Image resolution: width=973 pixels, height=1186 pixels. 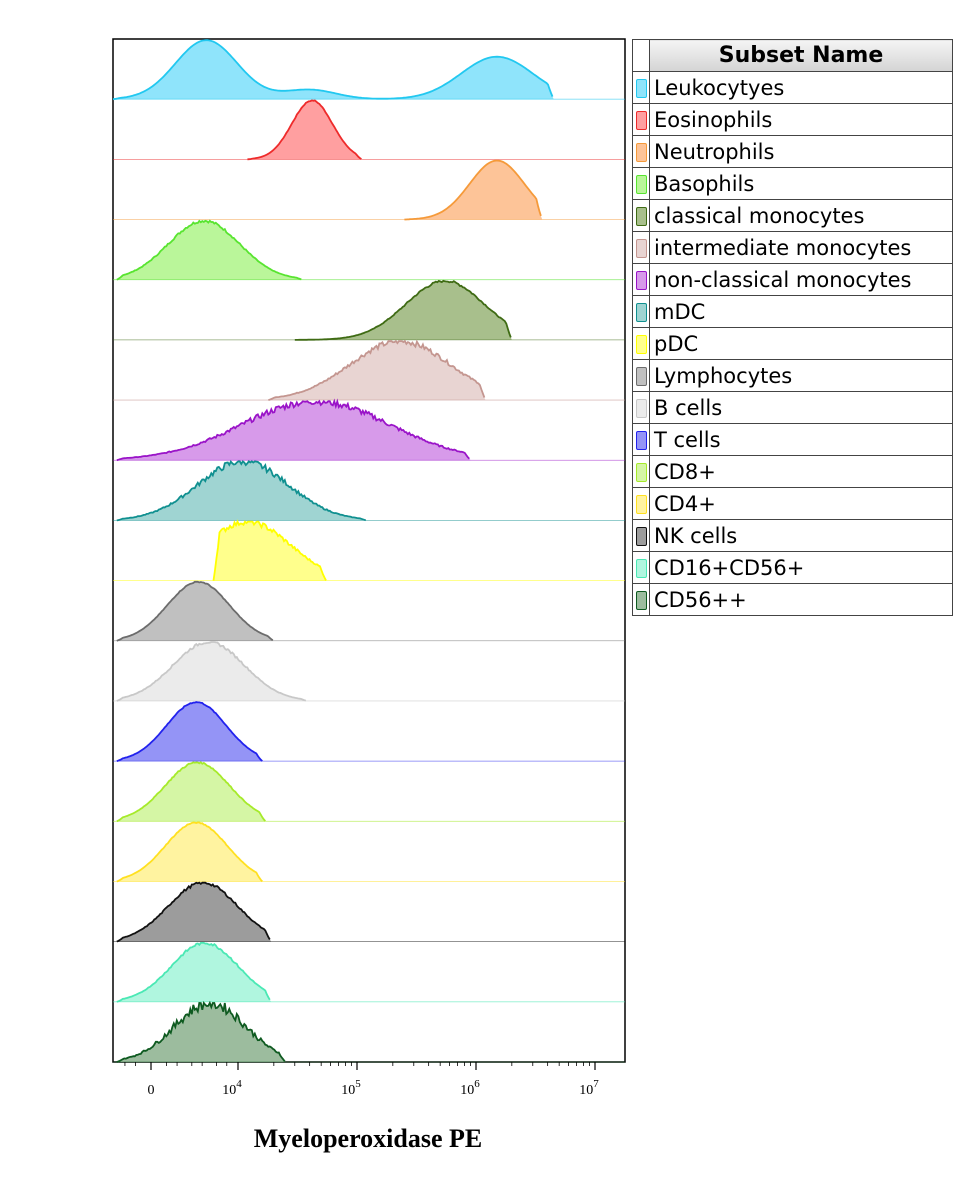 What do you see at coordinates (801, 343) in the screenshot?
I see `legend-label: pDC` at bounding box center [801, 343].